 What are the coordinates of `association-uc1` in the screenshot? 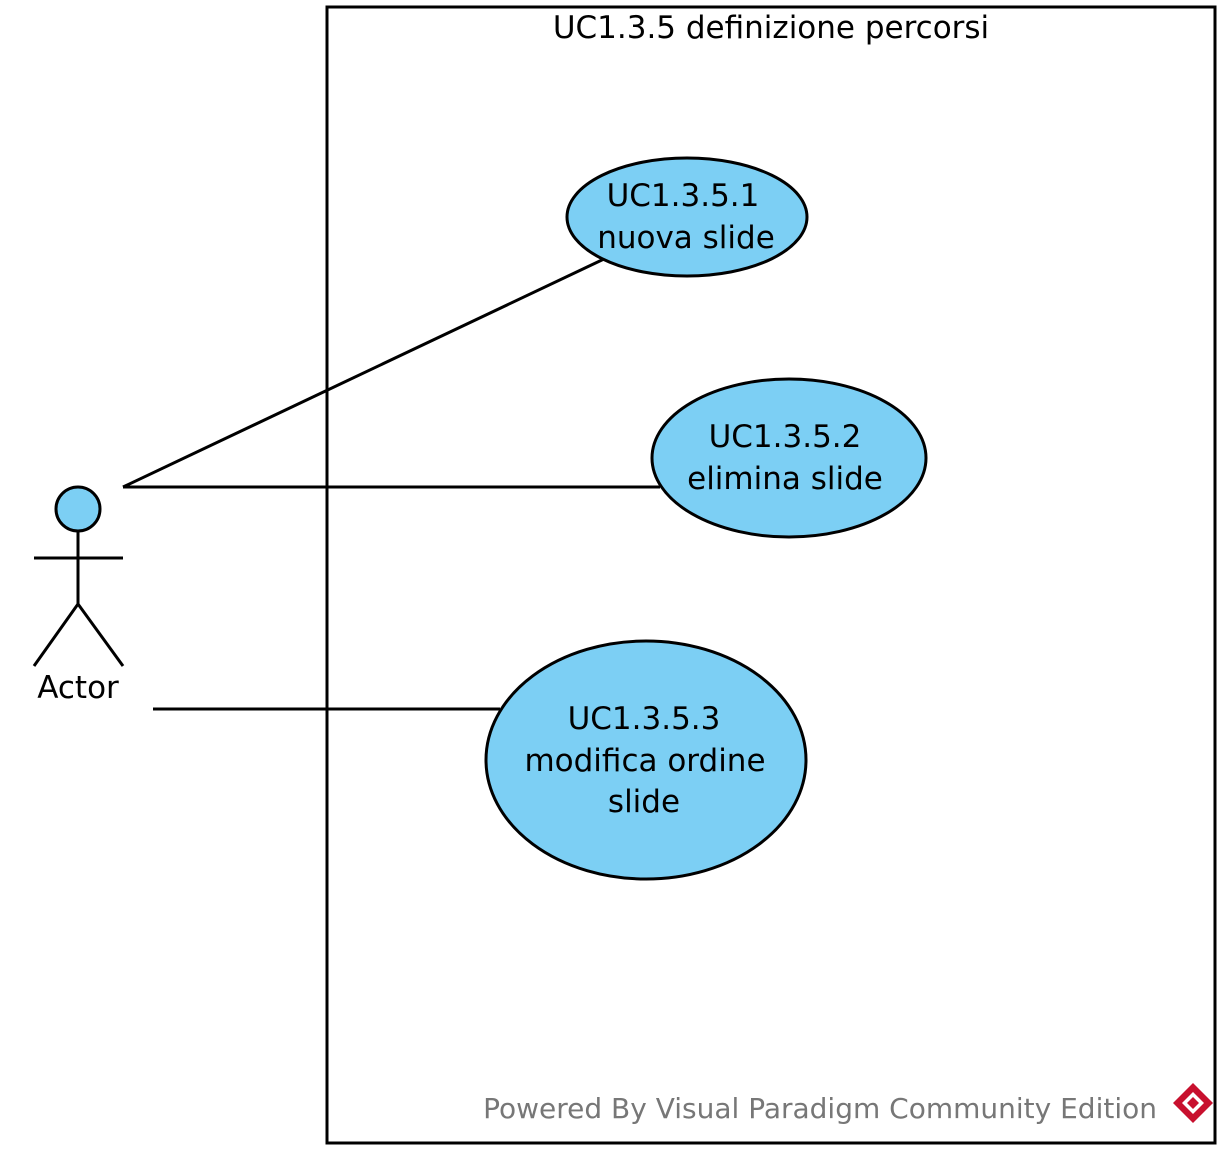 It's located at (363, 373).